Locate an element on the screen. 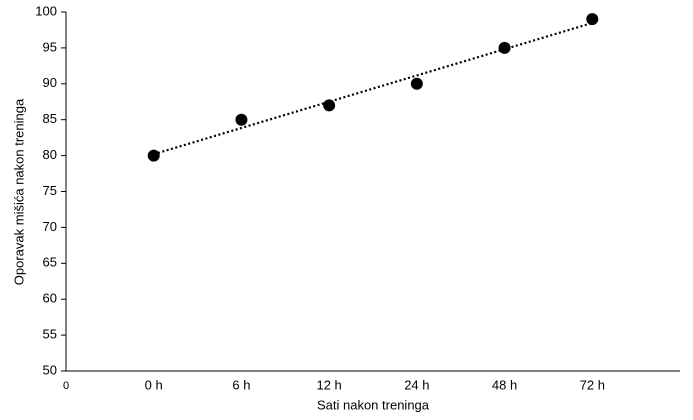 The image size is (693, 420). y-tick-label: 90 is located at coordinates (50, 82).